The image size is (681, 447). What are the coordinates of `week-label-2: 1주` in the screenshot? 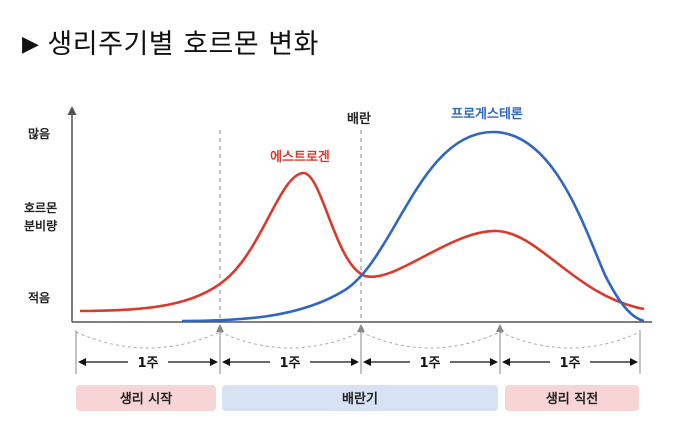 It's located at (289, 363).